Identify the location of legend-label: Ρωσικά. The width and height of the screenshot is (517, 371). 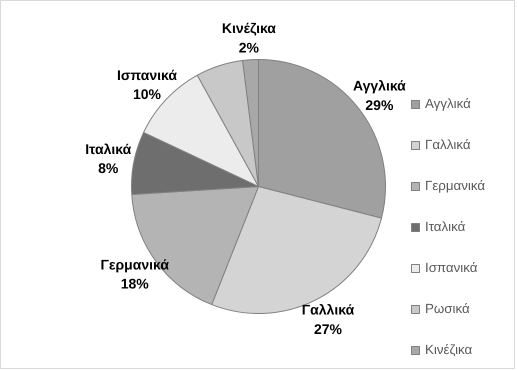
(447, 308).